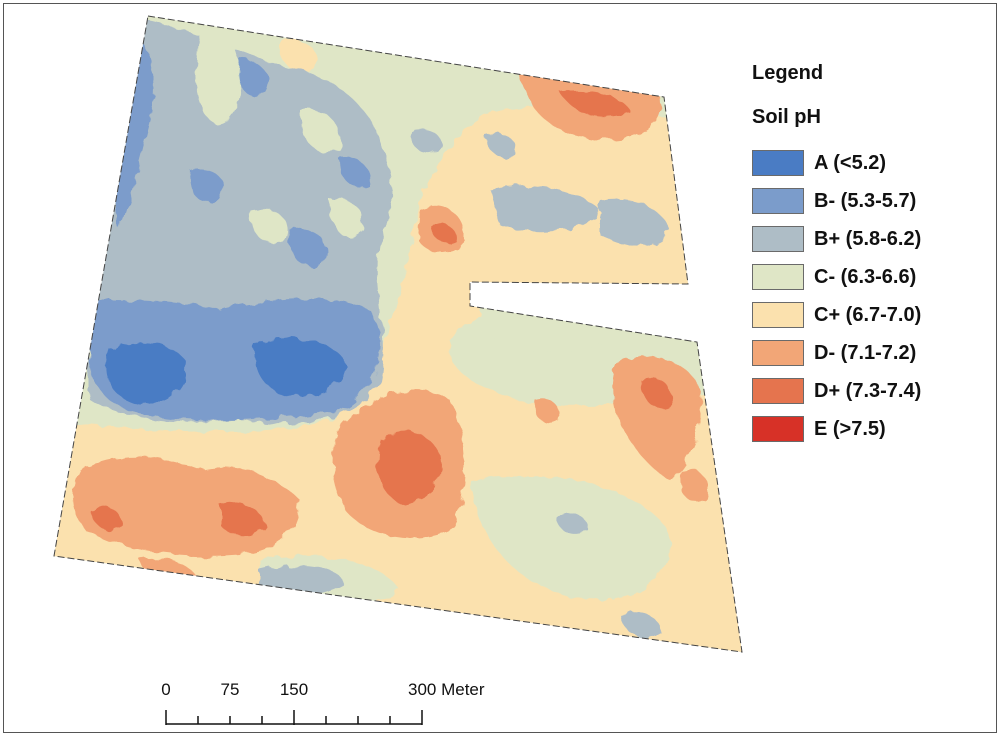 The image size is (1002, 738). Describe the element at coordinates (298, 55) in the screenshot. I see `ph-zone-c-plus` at that location.